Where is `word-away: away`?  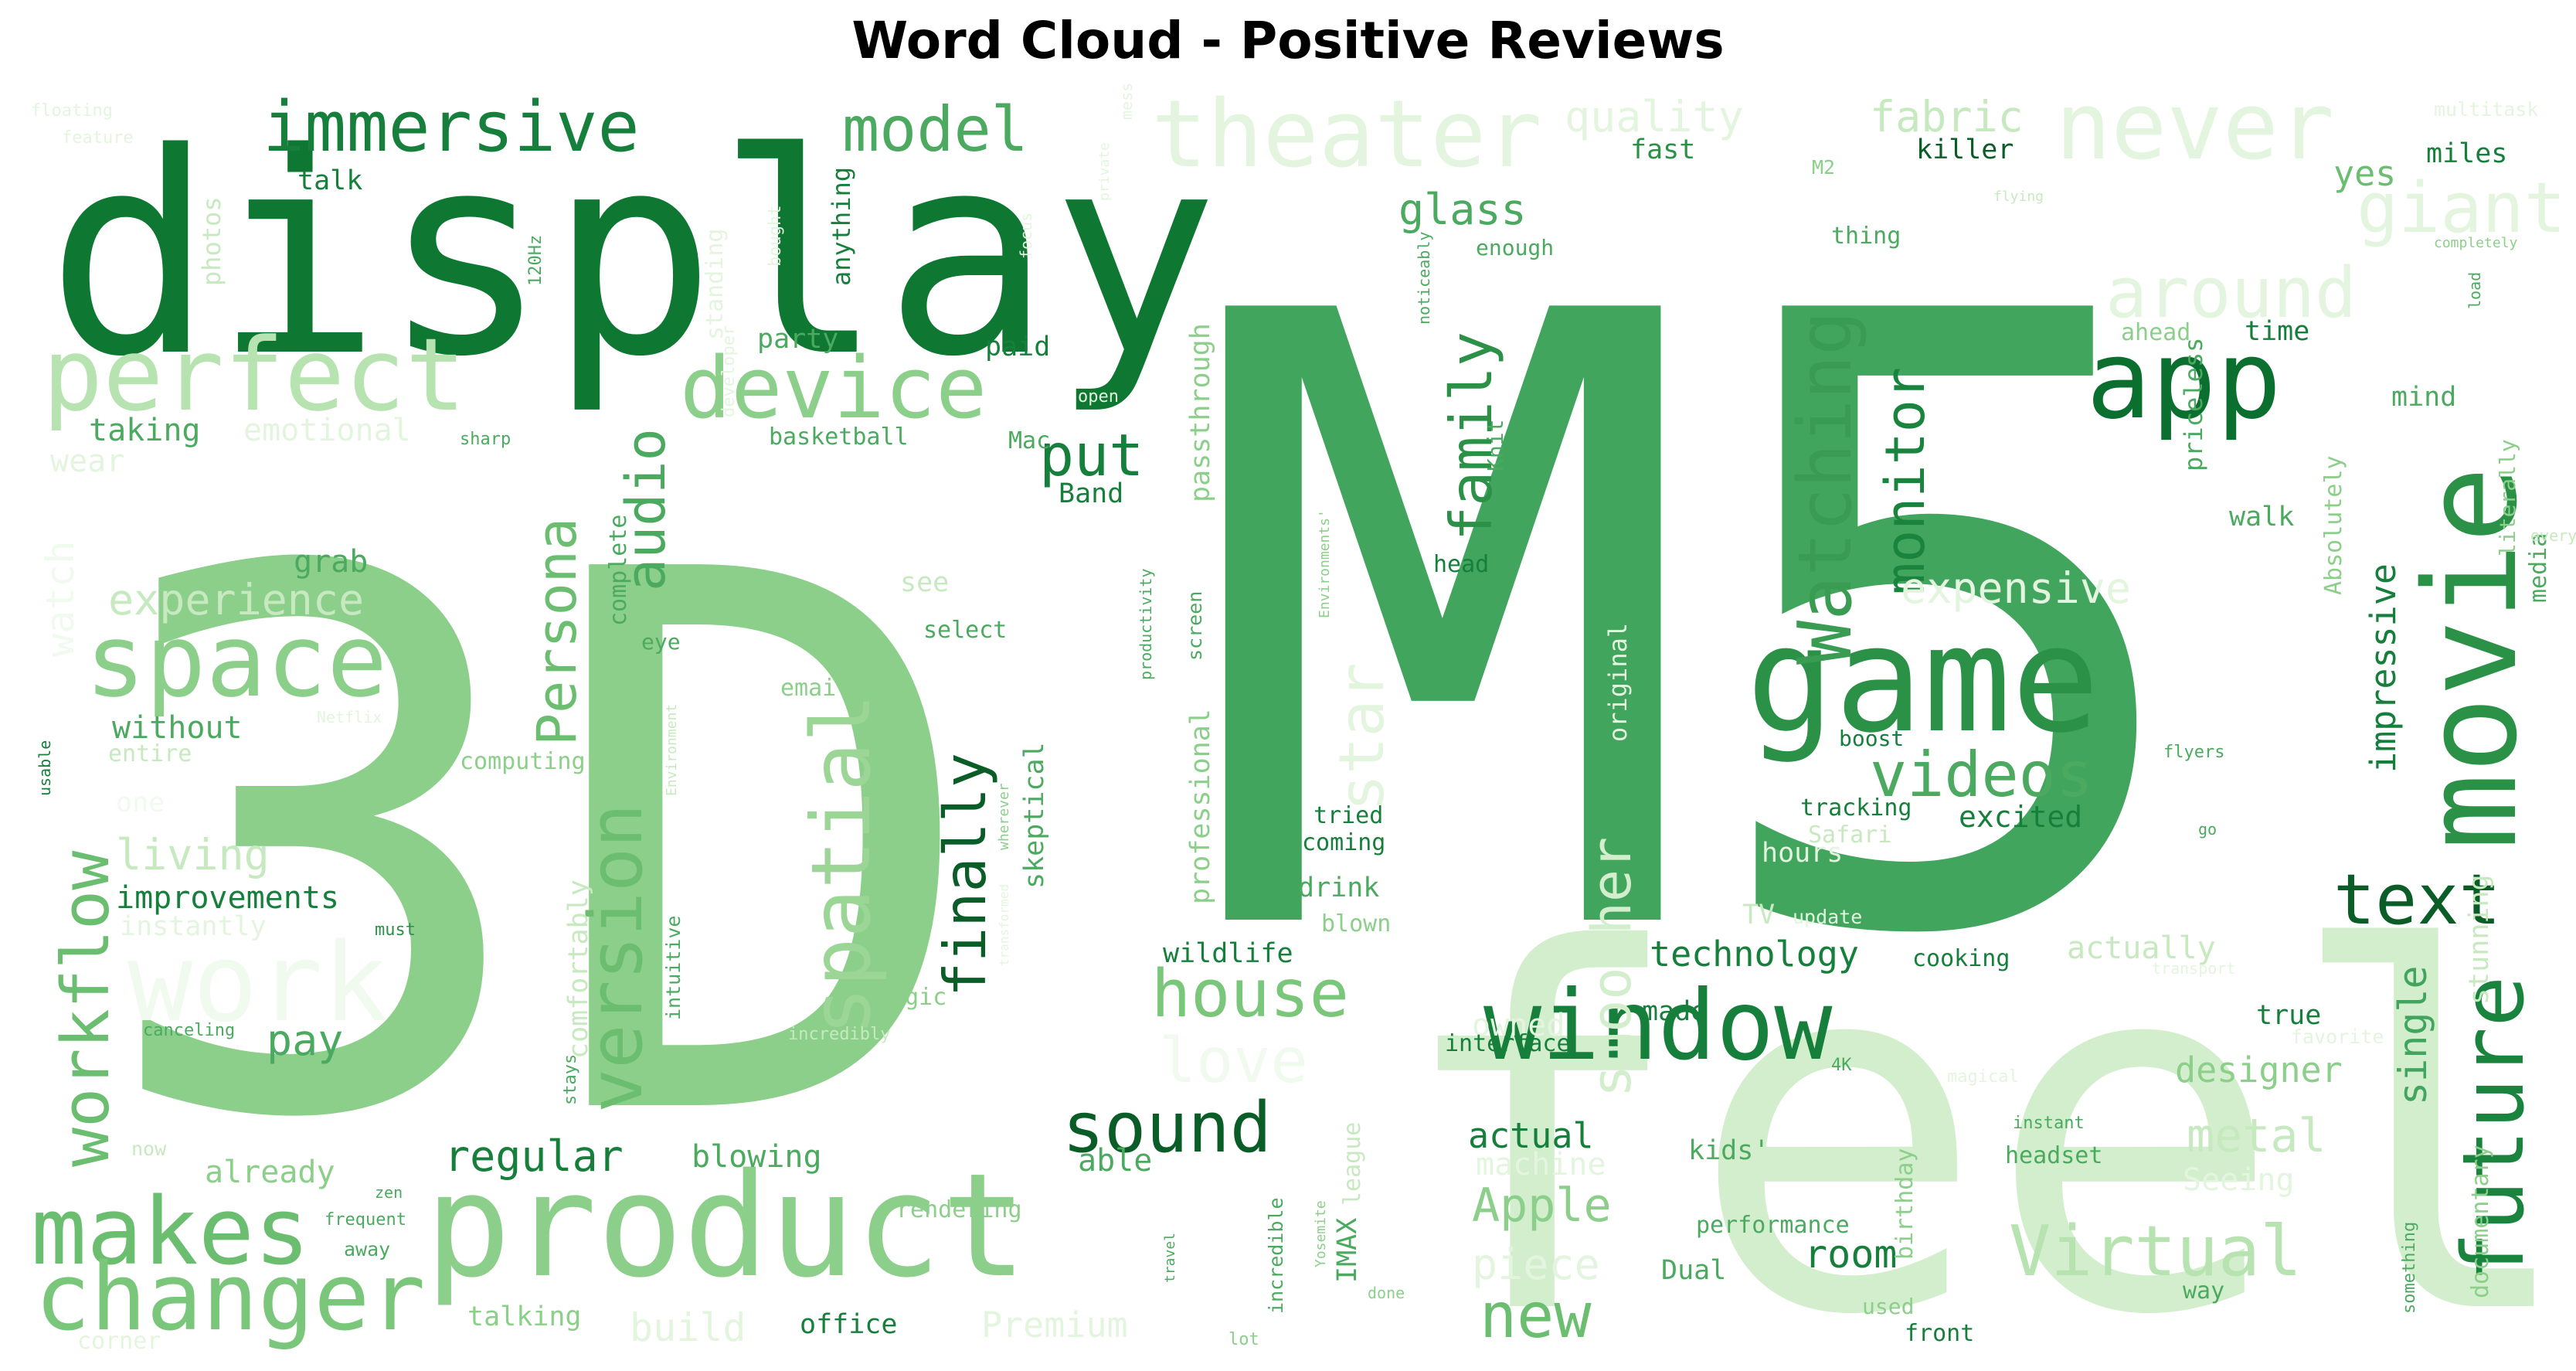
word-away: away is located at coordinates (367, 1249).